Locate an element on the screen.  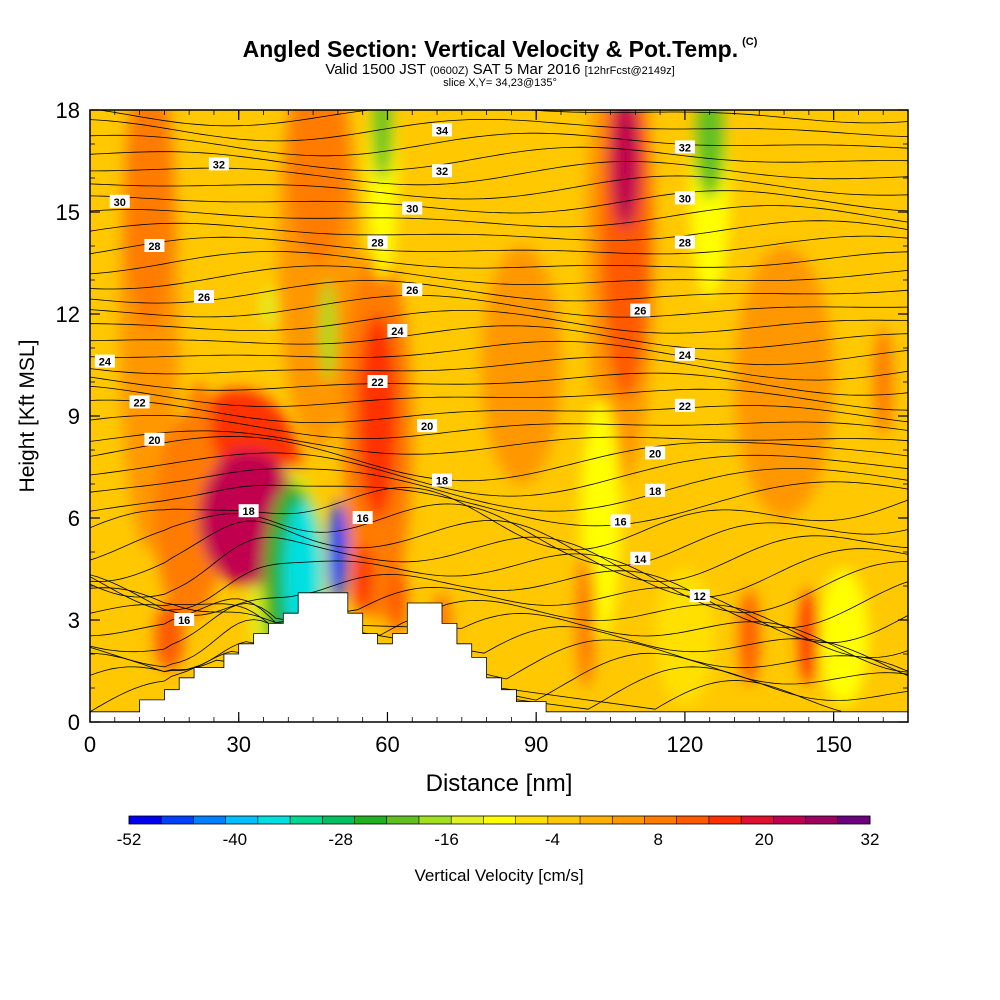
x-tick-label: 90 is located at coordinates (536, 744).